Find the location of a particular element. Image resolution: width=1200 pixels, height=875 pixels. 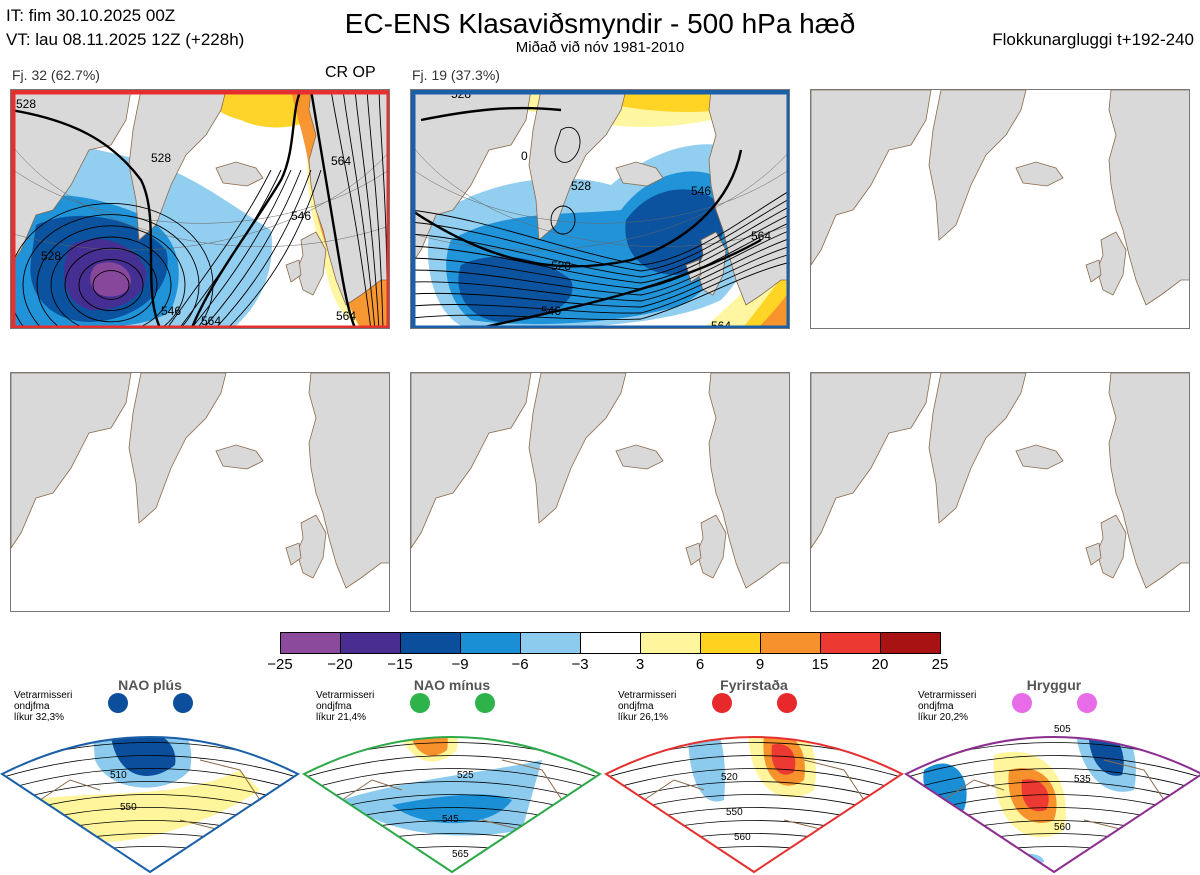

colorbar-tick-label: −25 is located at coordinates (280, 664).